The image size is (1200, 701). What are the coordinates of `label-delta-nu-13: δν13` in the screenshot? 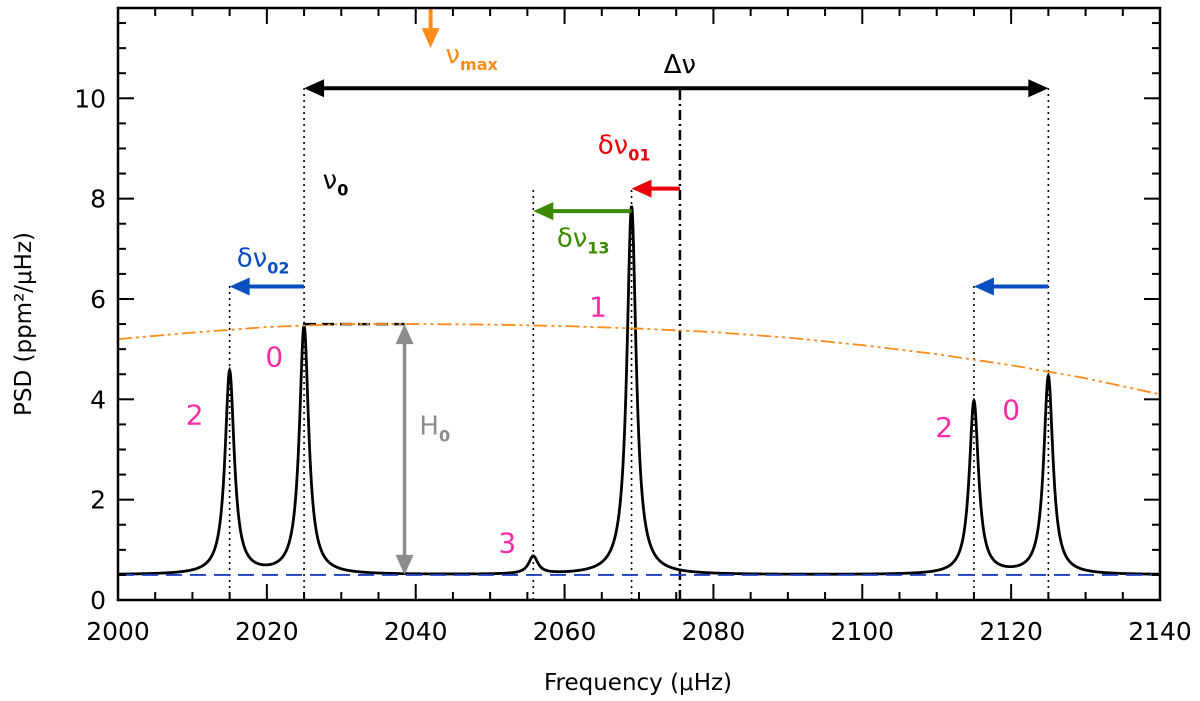 It's located at (583, 240).